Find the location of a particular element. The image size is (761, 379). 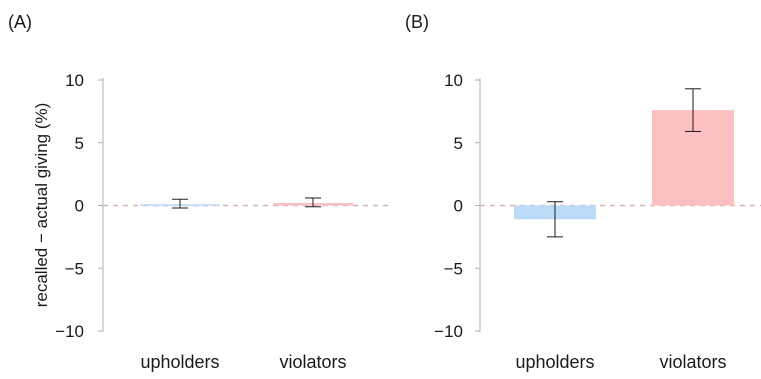

panel-a-label: (A) is located at coordinates (20, 22).